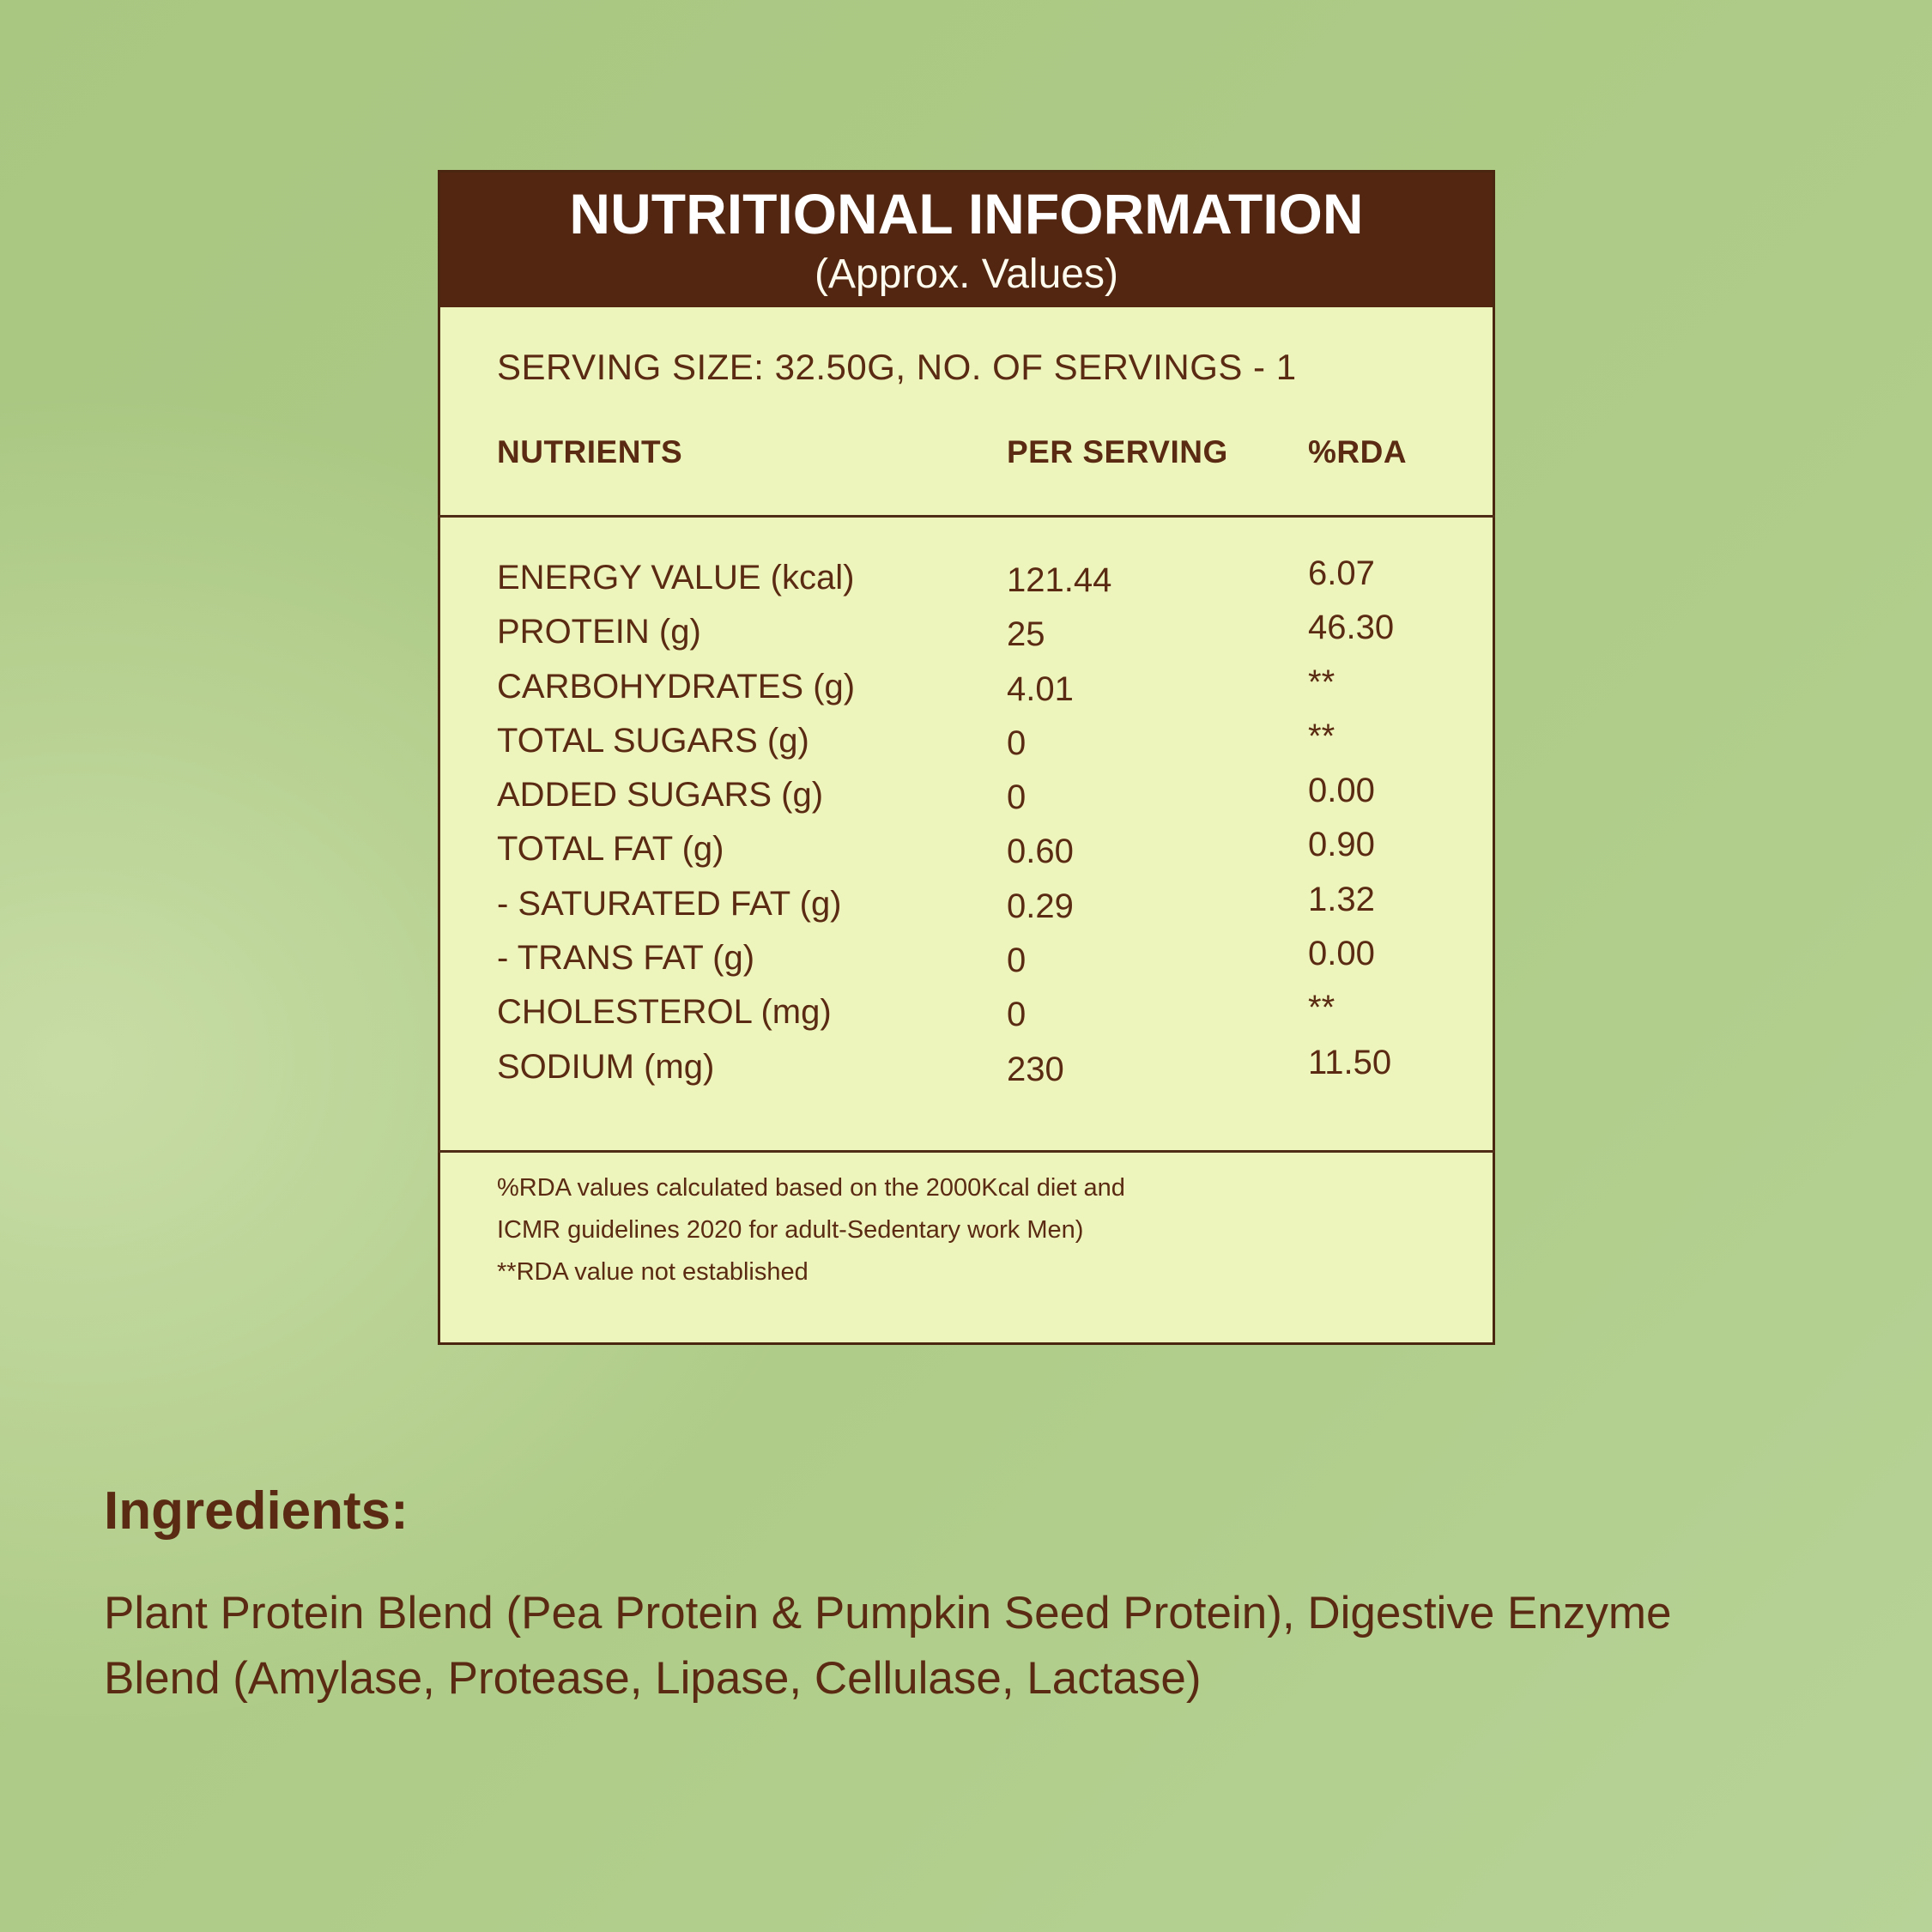 Image resolution: width=1932 pixels, height=1932 pixels. What do you see at coordinates (1117, 451) in the screenshot?
I see `column-header-per-serving: PER SERVING` at bounding box center [1117, 451].